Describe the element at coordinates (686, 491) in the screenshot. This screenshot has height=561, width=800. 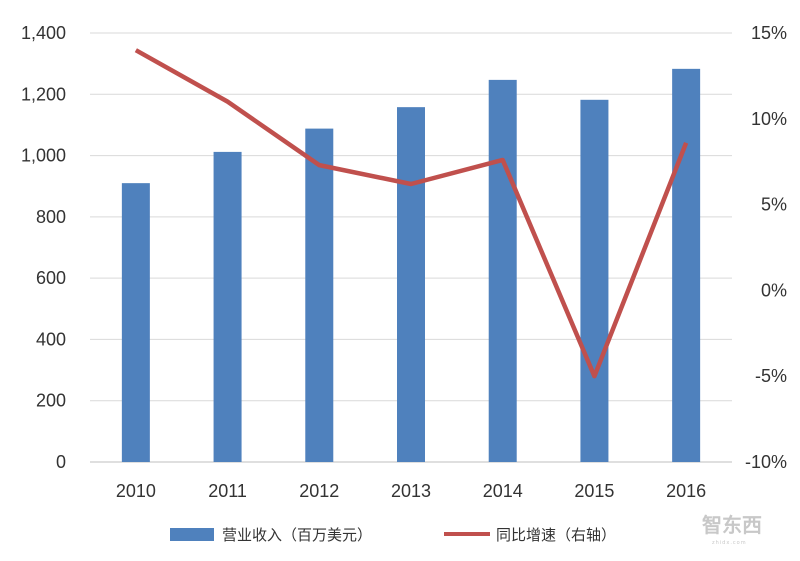
I see `x-tick-label: 2016` at that location.